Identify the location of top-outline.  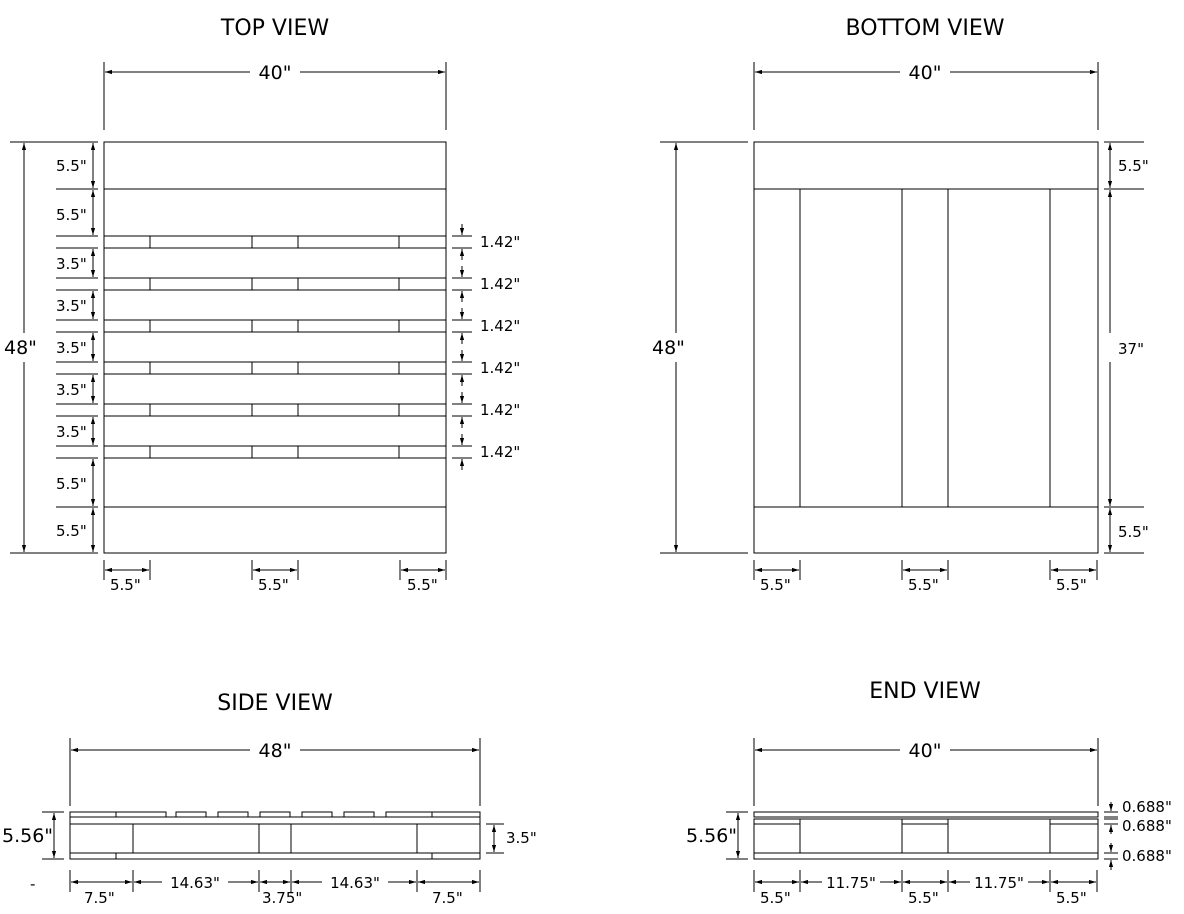
(275, 347).